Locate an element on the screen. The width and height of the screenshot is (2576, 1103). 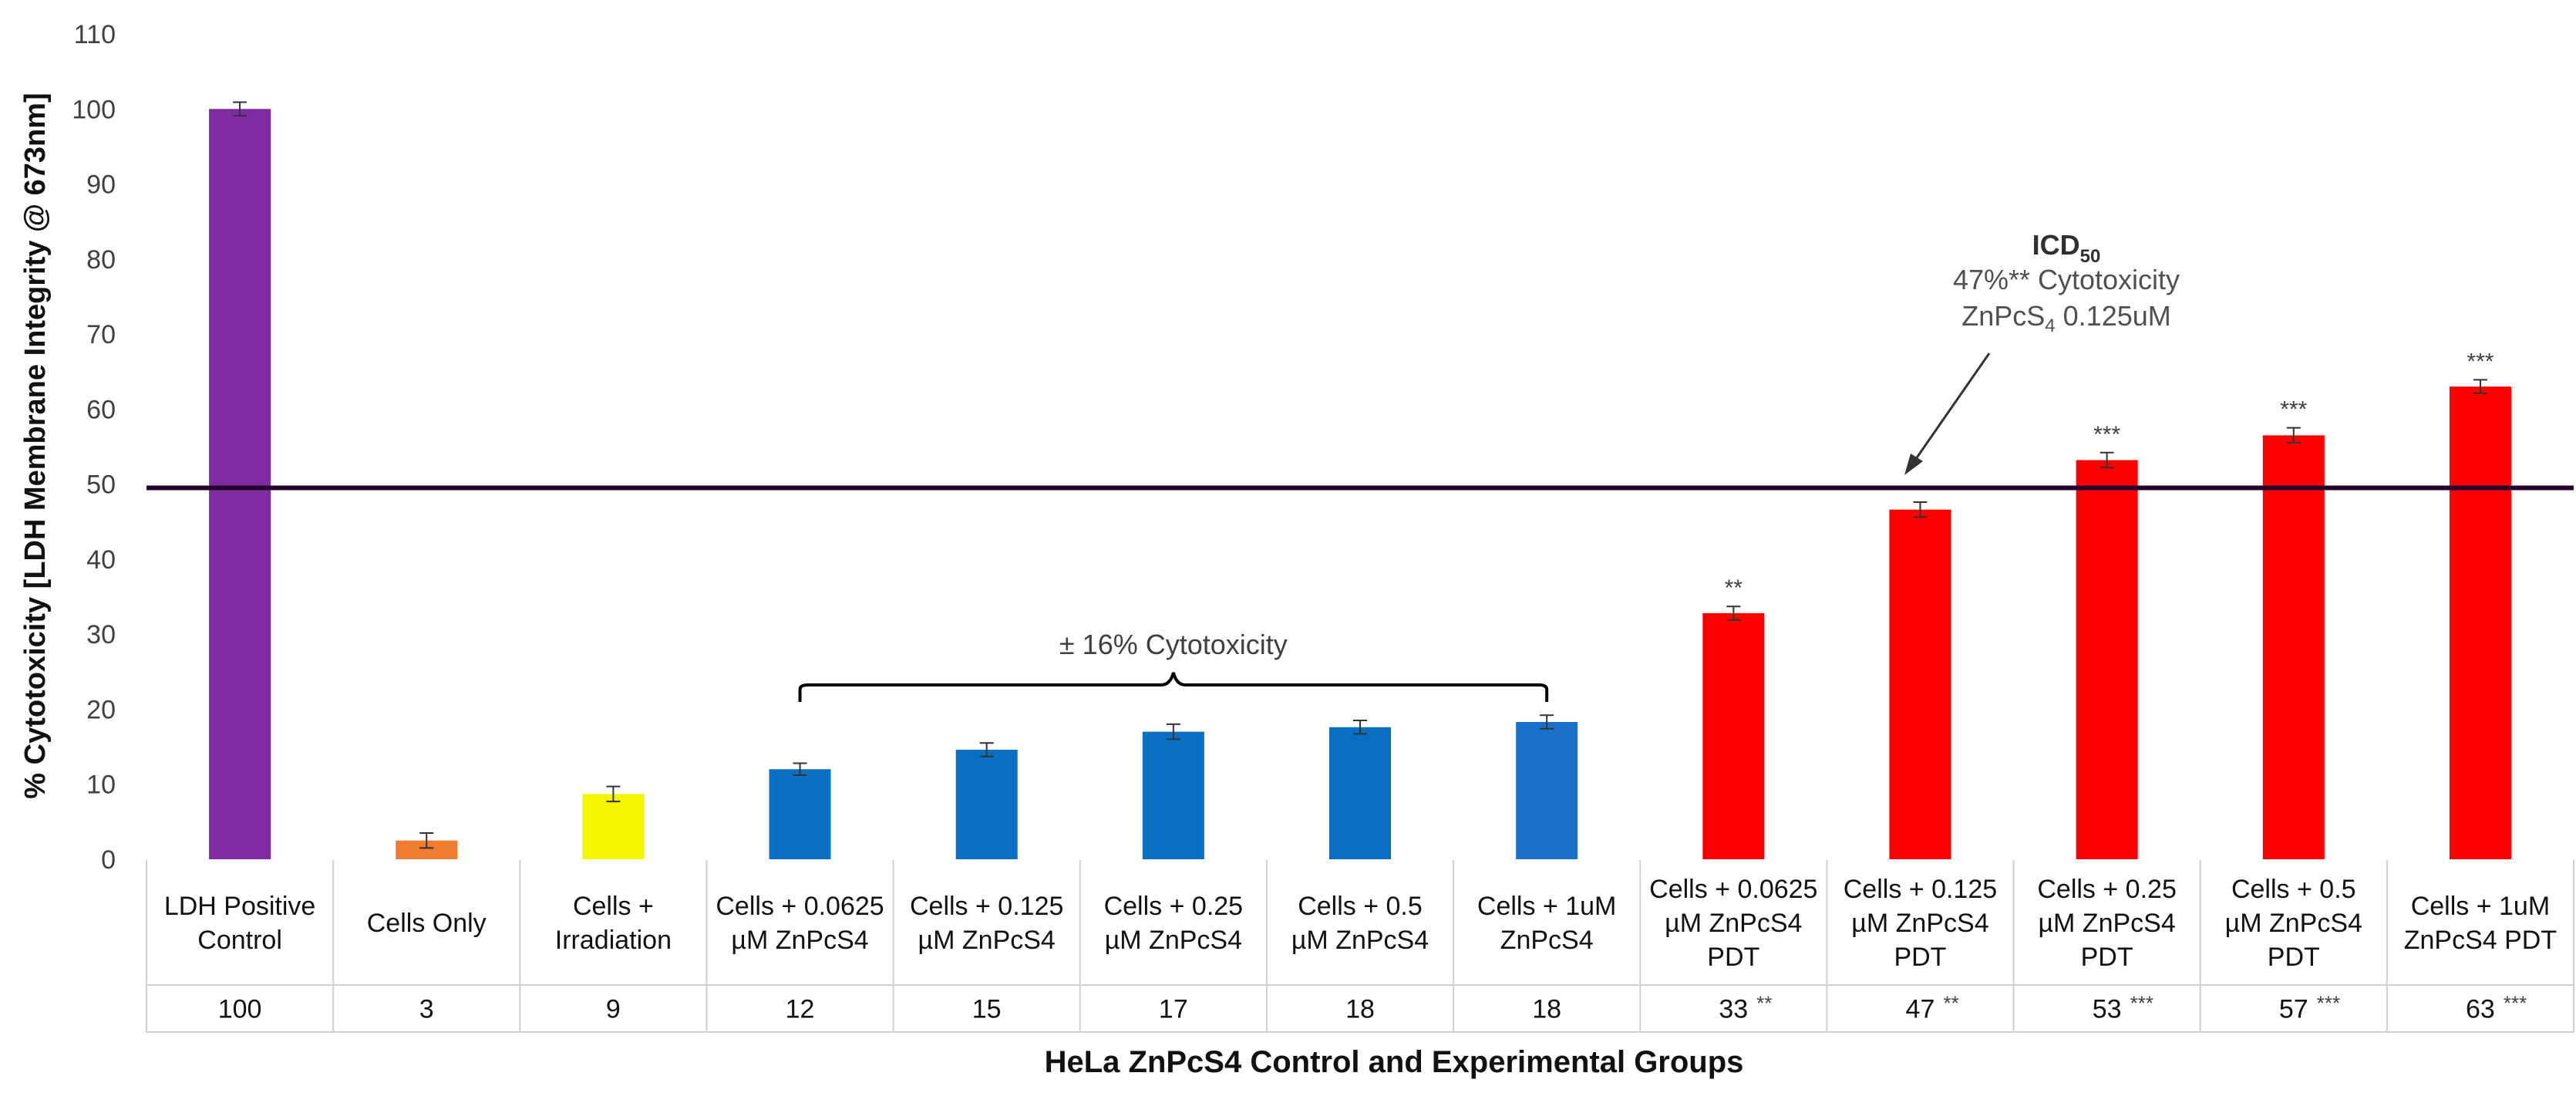
bracket-annotation: ± 16% Cytotoxicity is located at coordinates (1173, 665).